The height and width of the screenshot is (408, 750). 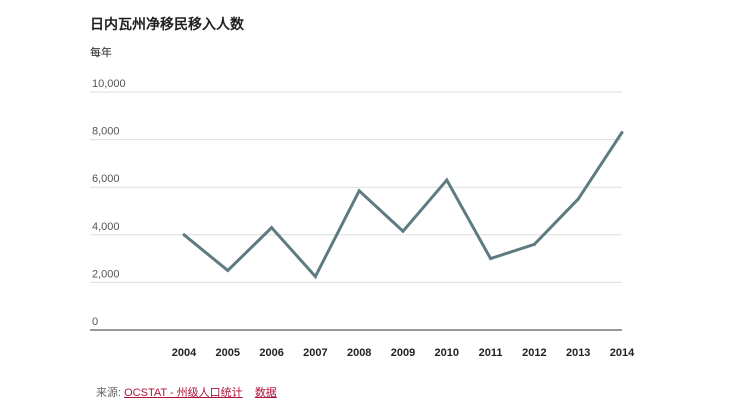 What do you see at coordinates (106, 227) in the screenshot?
I see `y-tick-label: 4,000` at bounding box center [106, 227].